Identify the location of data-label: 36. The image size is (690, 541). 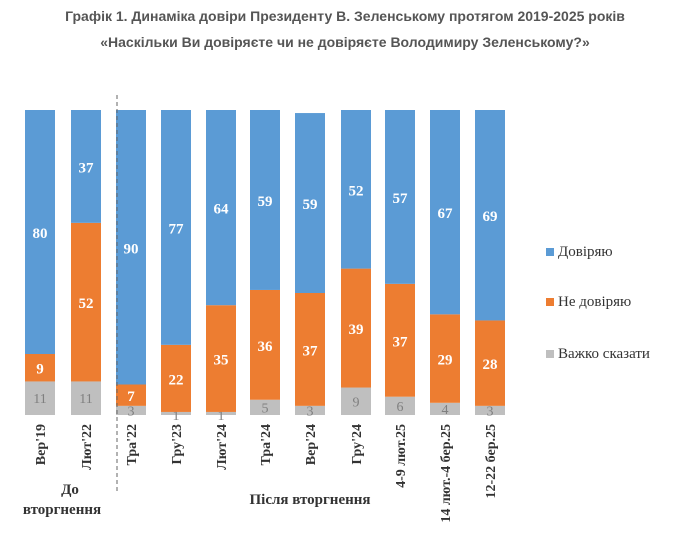
(266, 347).